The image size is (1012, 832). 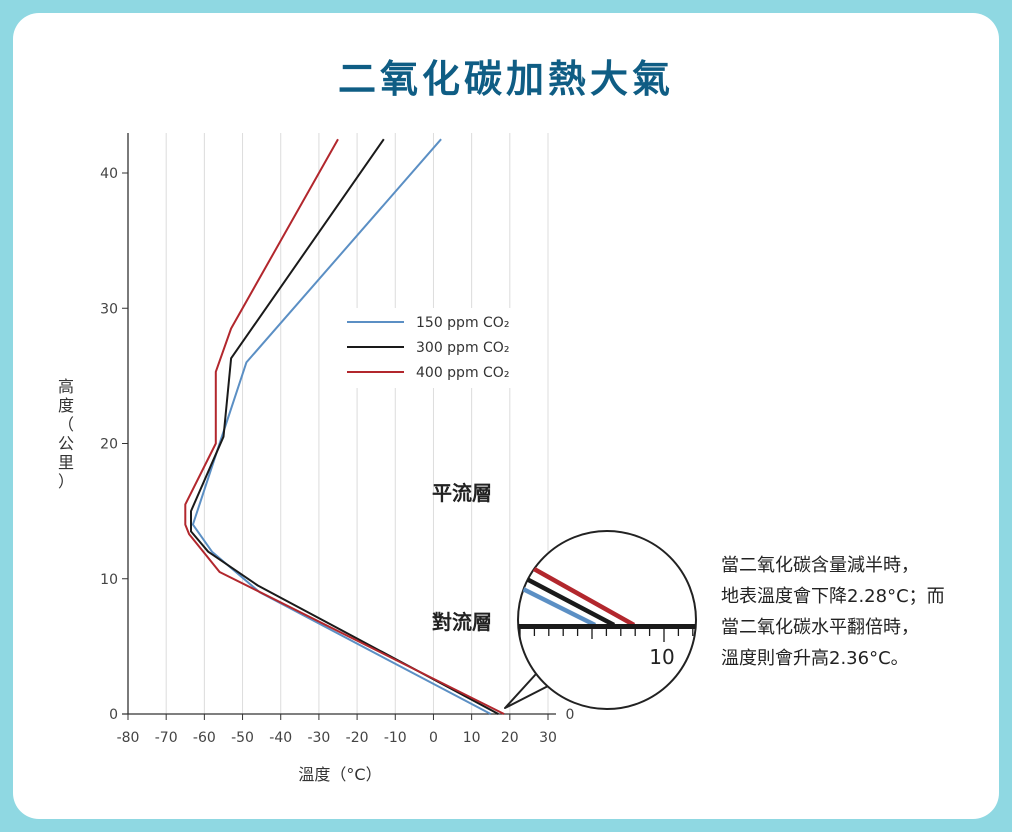 What do you see at coordinates (66, 405) in the screenshot?
I see `y-axis-label-char: 度` at bounding box center [66, 405].